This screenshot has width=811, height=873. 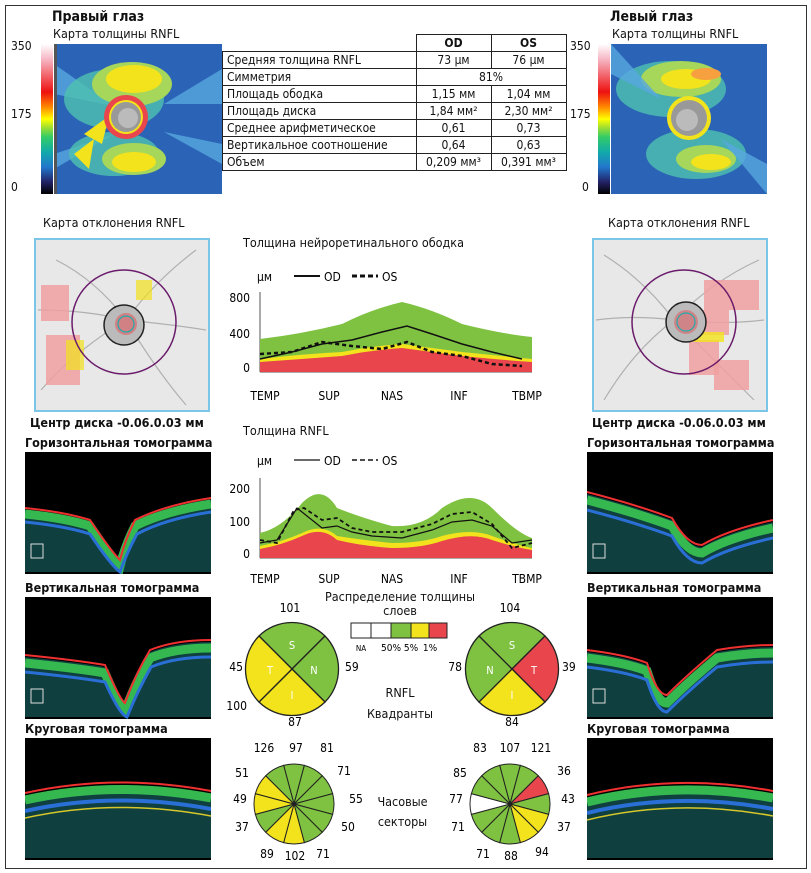 What do you see at coordinates (679, 222) in the screenshot?
I see `left-deviation-title: Карта отклонения RNFL` at bounding box center [679, 222].